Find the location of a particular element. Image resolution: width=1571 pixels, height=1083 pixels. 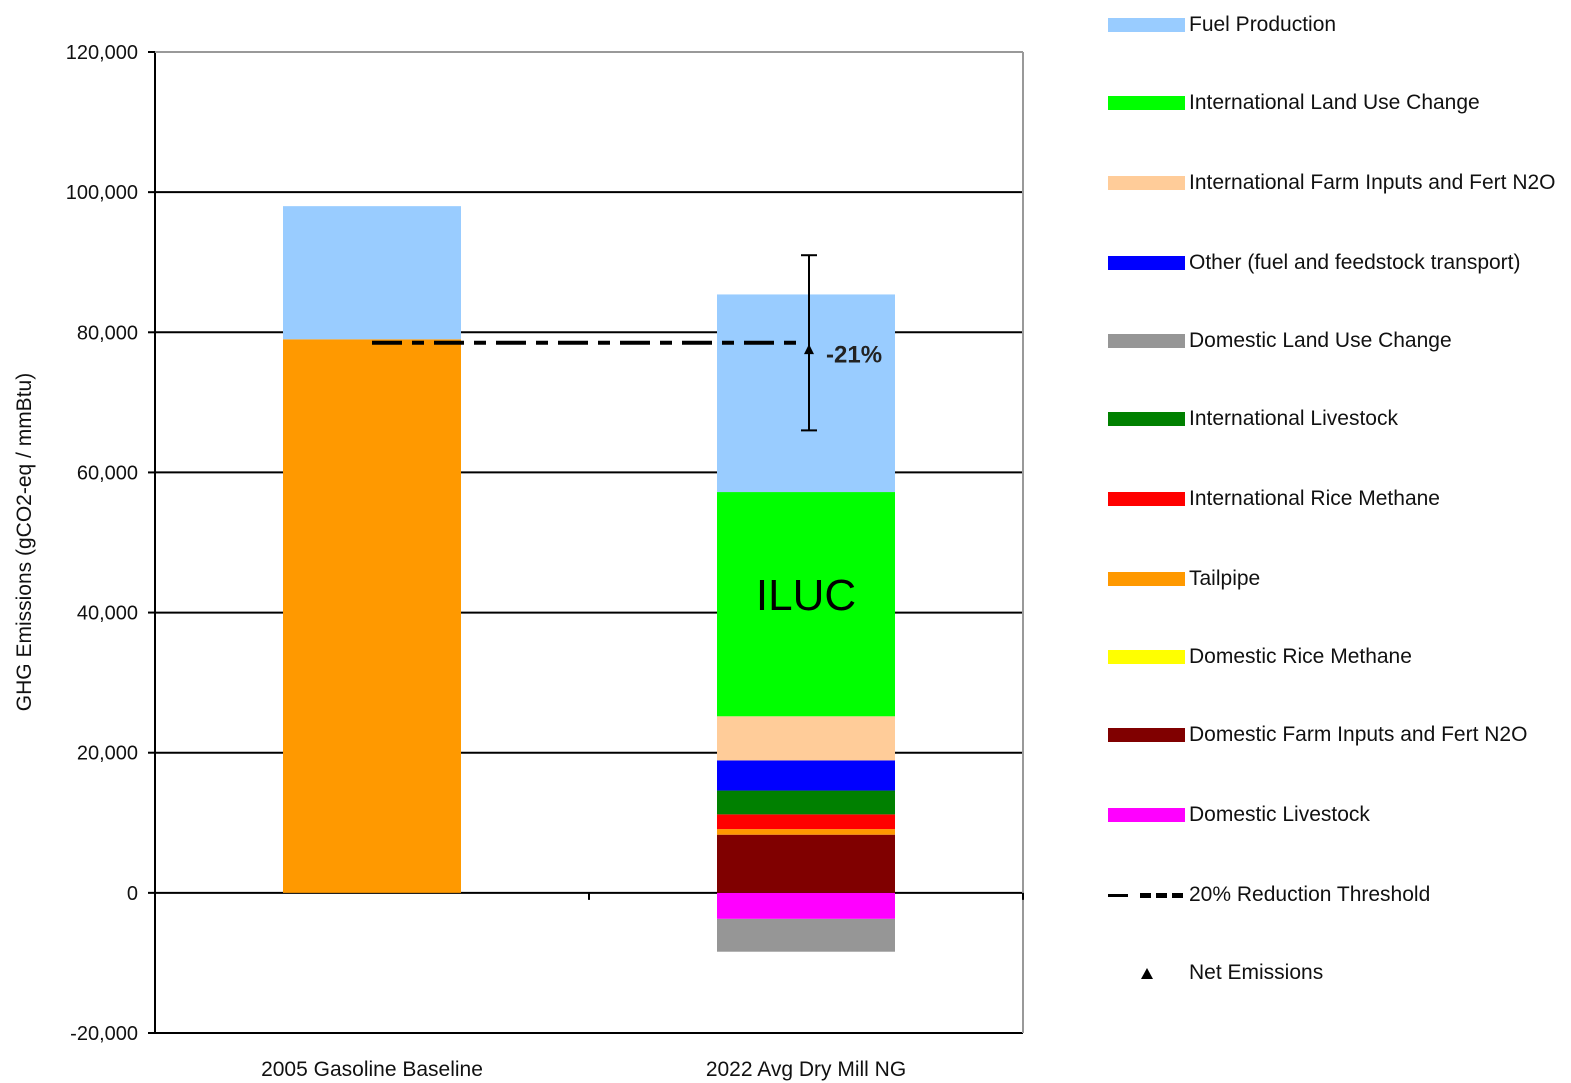

bar-segment-other-fuel-and-feedstock-transport is located at coordinates (806, 775).